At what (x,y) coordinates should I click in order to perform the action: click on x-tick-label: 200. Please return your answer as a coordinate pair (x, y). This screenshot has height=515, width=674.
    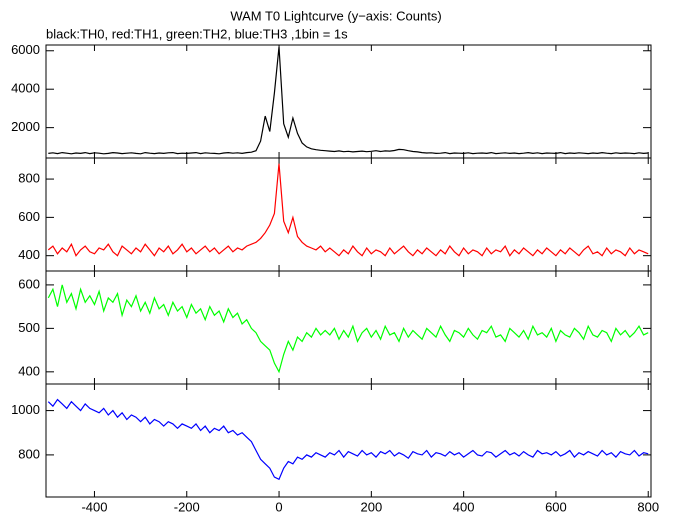
    Looking at the image, I should click on (371, 506).